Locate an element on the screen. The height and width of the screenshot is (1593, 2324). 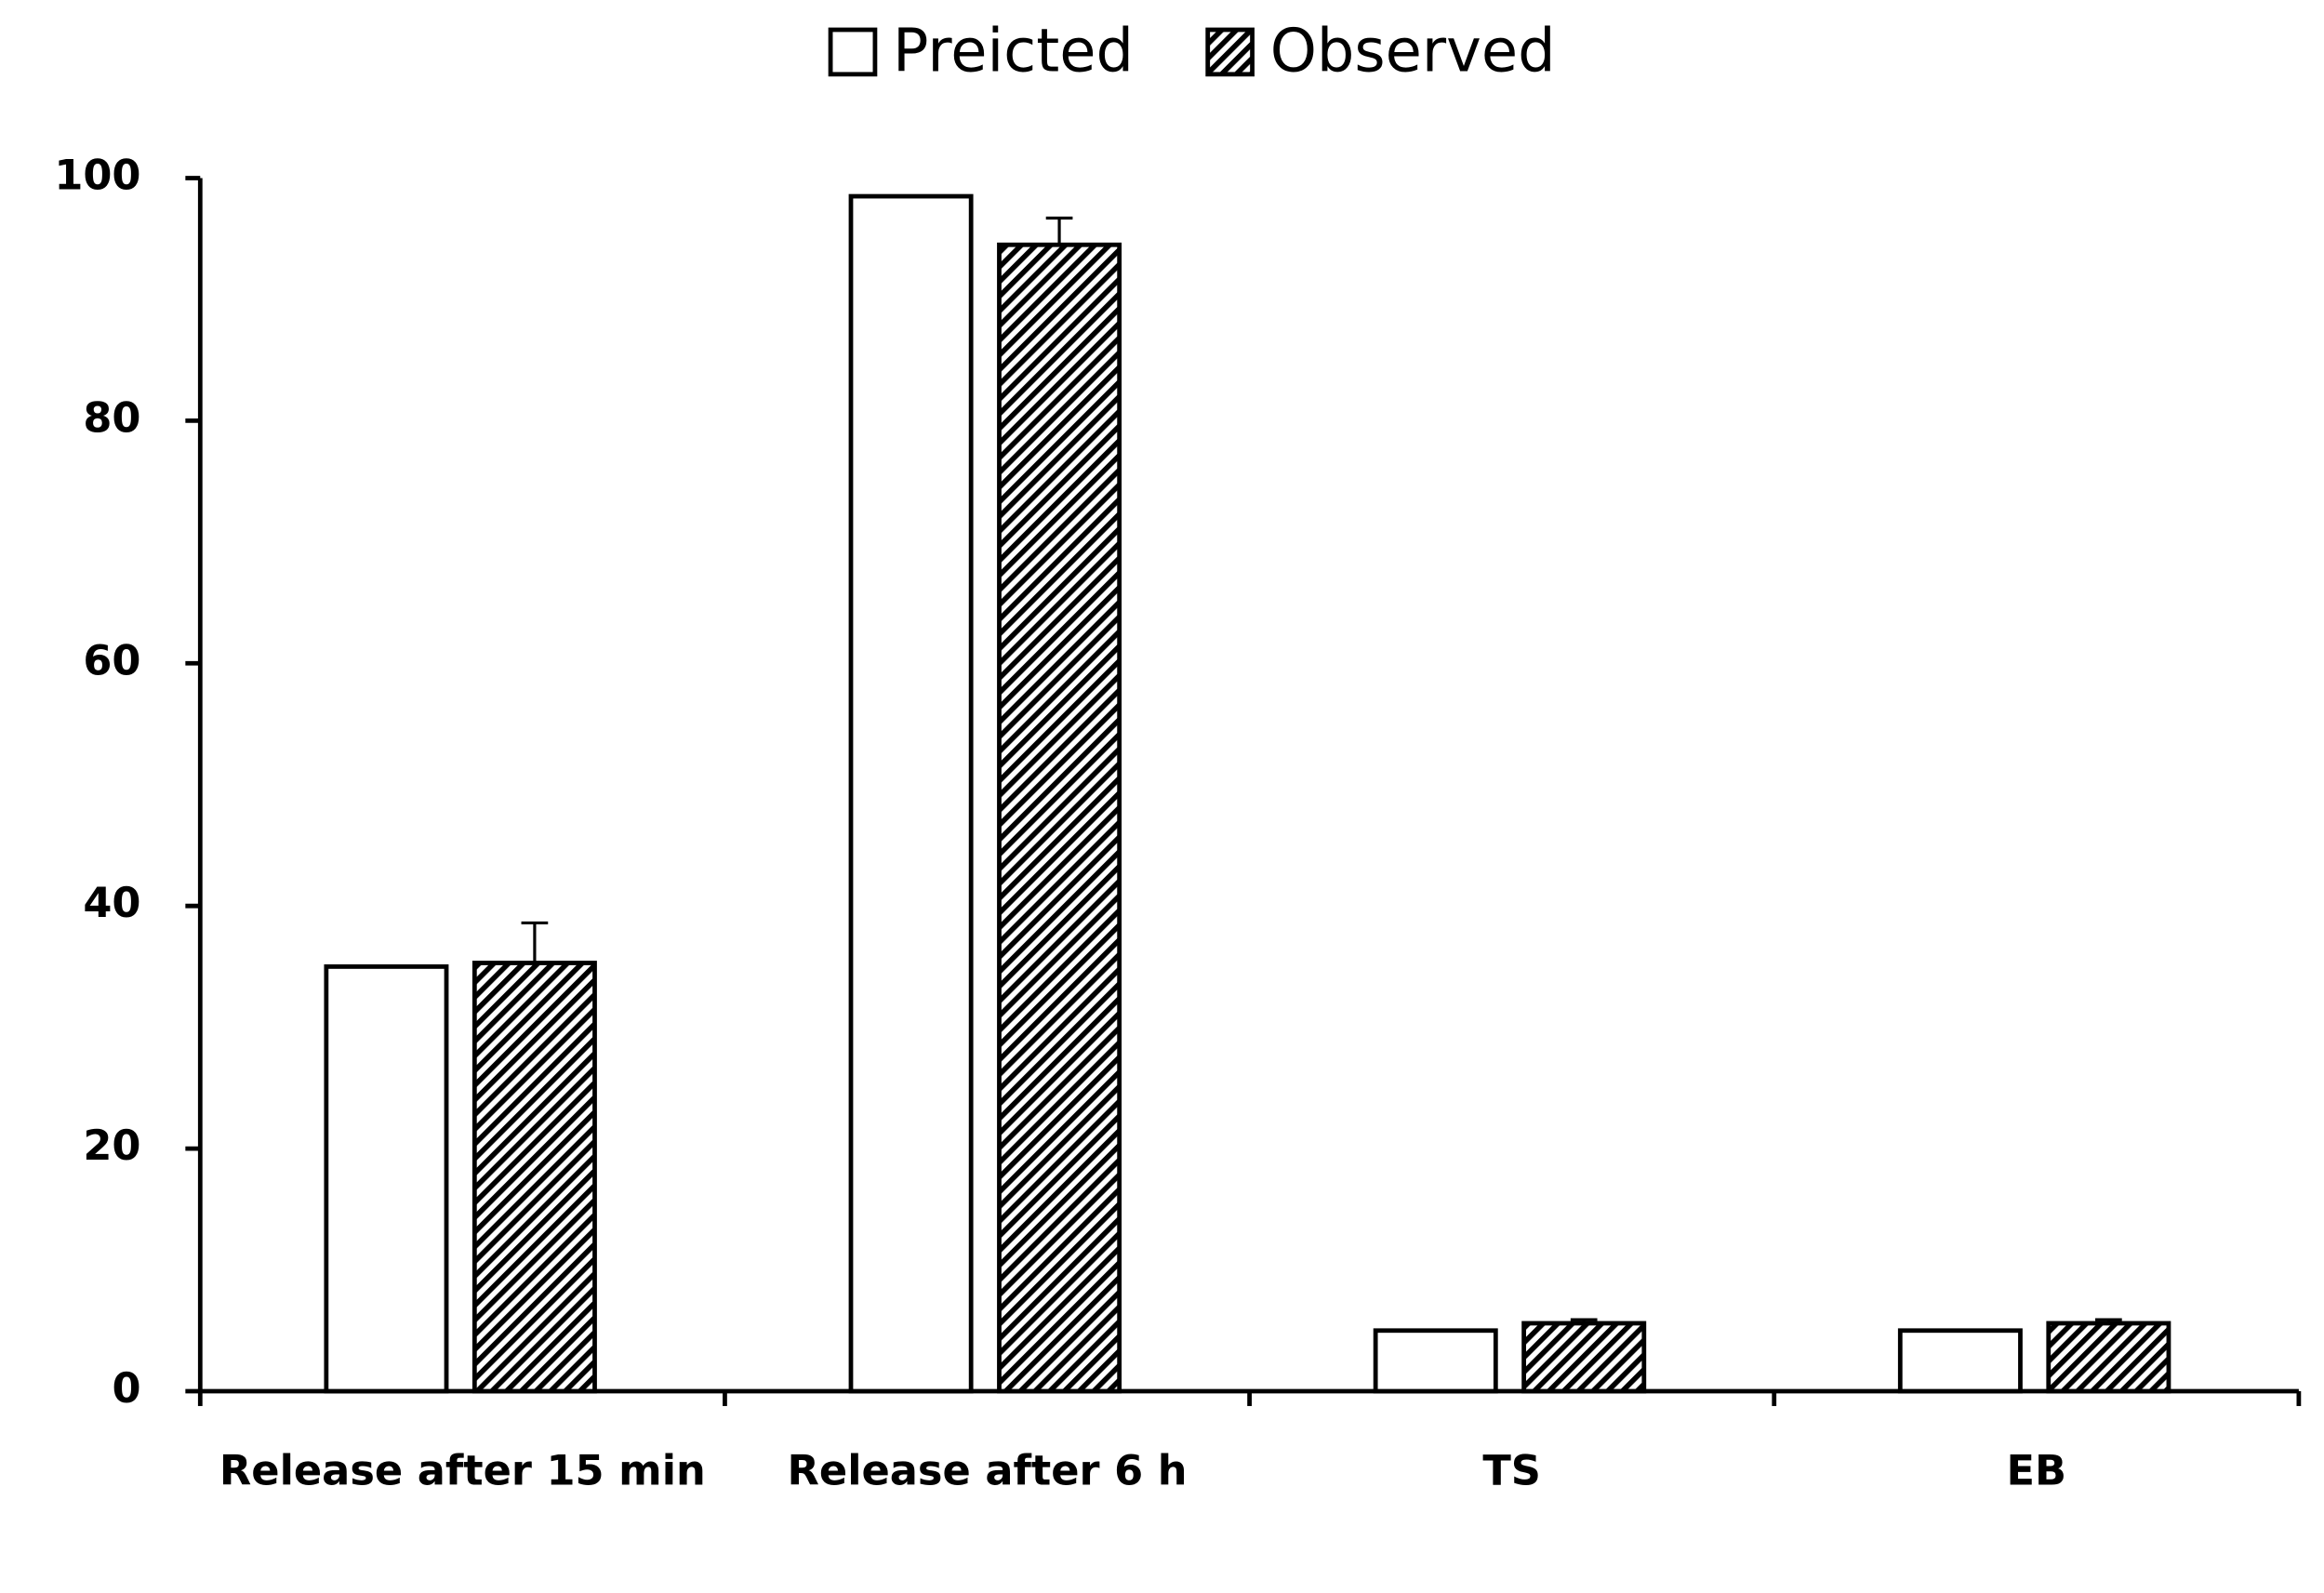
x-tick-label-box: TS is located at coordinates (1512, 1470).